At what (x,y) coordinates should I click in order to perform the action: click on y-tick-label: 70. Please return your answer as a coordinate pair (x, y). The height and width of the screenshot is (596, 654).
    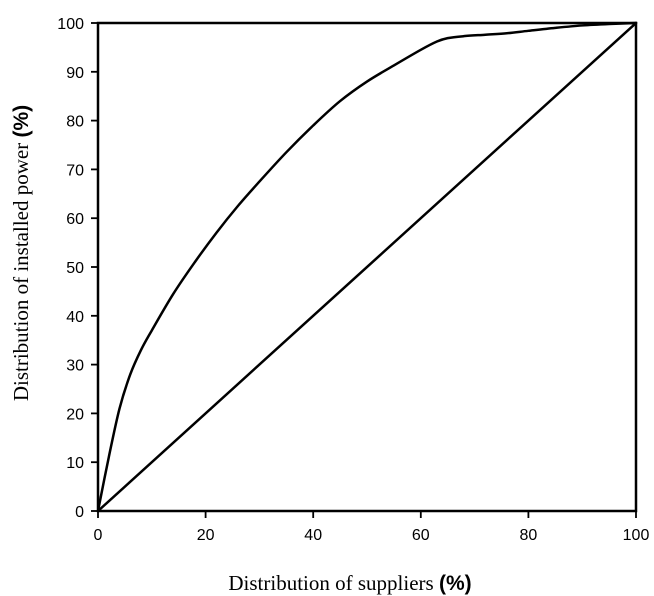
    Looking at the image, I should click on (75, 170).